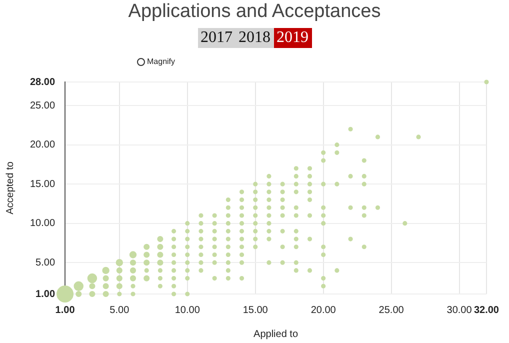  I want to click on y-tick-label: 20.00, so click(43, 145).